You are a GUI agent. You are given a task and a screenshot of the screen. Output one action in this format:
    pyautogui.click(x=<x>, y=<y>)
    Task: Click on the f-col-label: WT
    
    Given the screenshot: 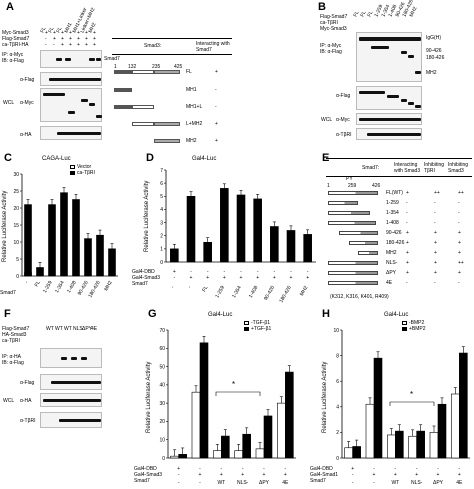 What is the action you would take?
    pyautogui.click(x=50, y=329)
    